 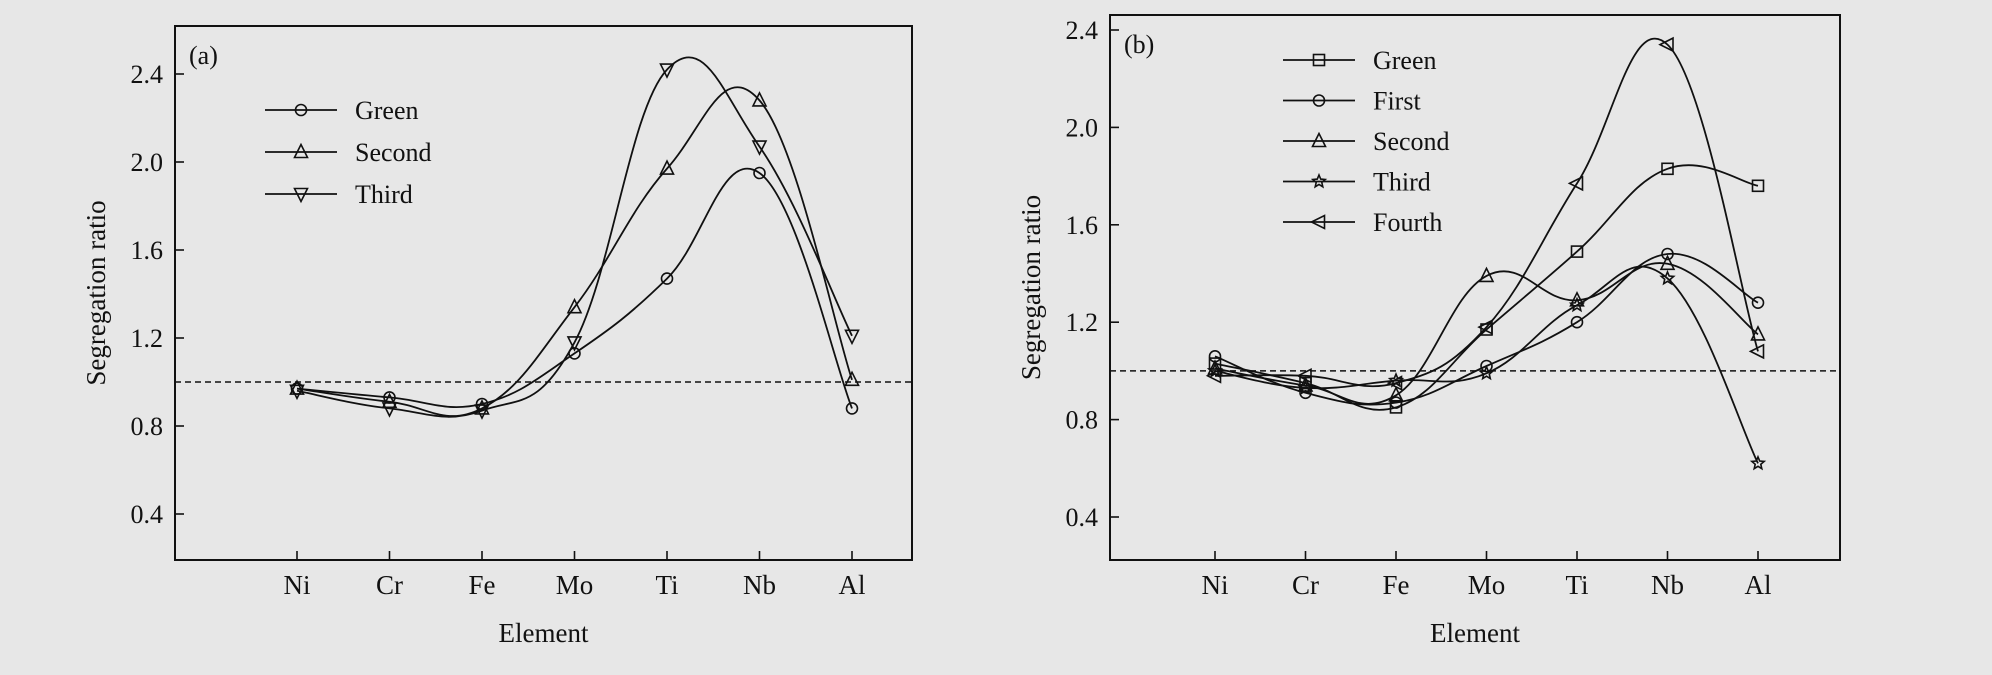 I want to click on panel-label: (b), so click(x=1139, y=44).